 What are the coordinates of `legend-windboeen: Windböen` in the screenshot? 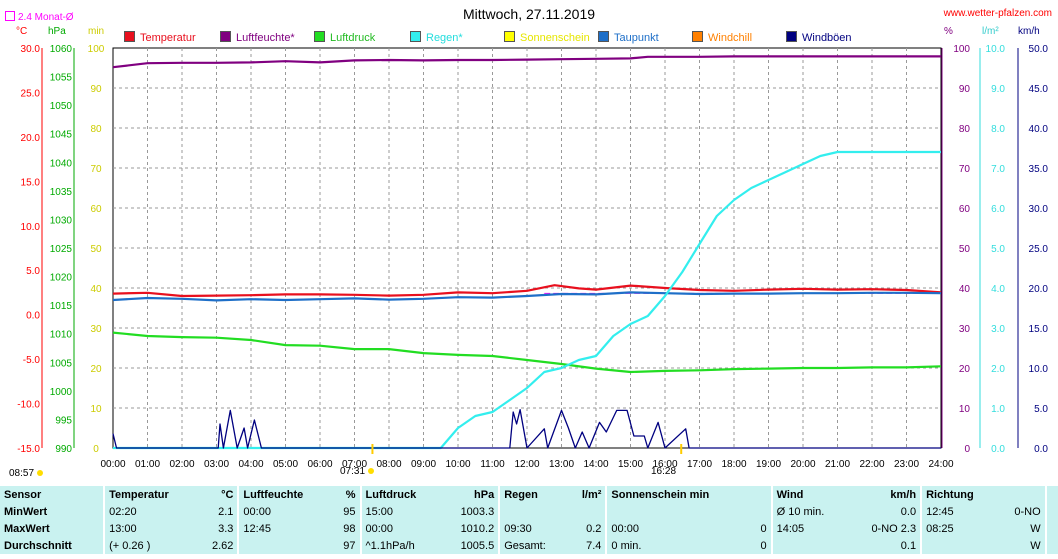 It's located at (819, 38).